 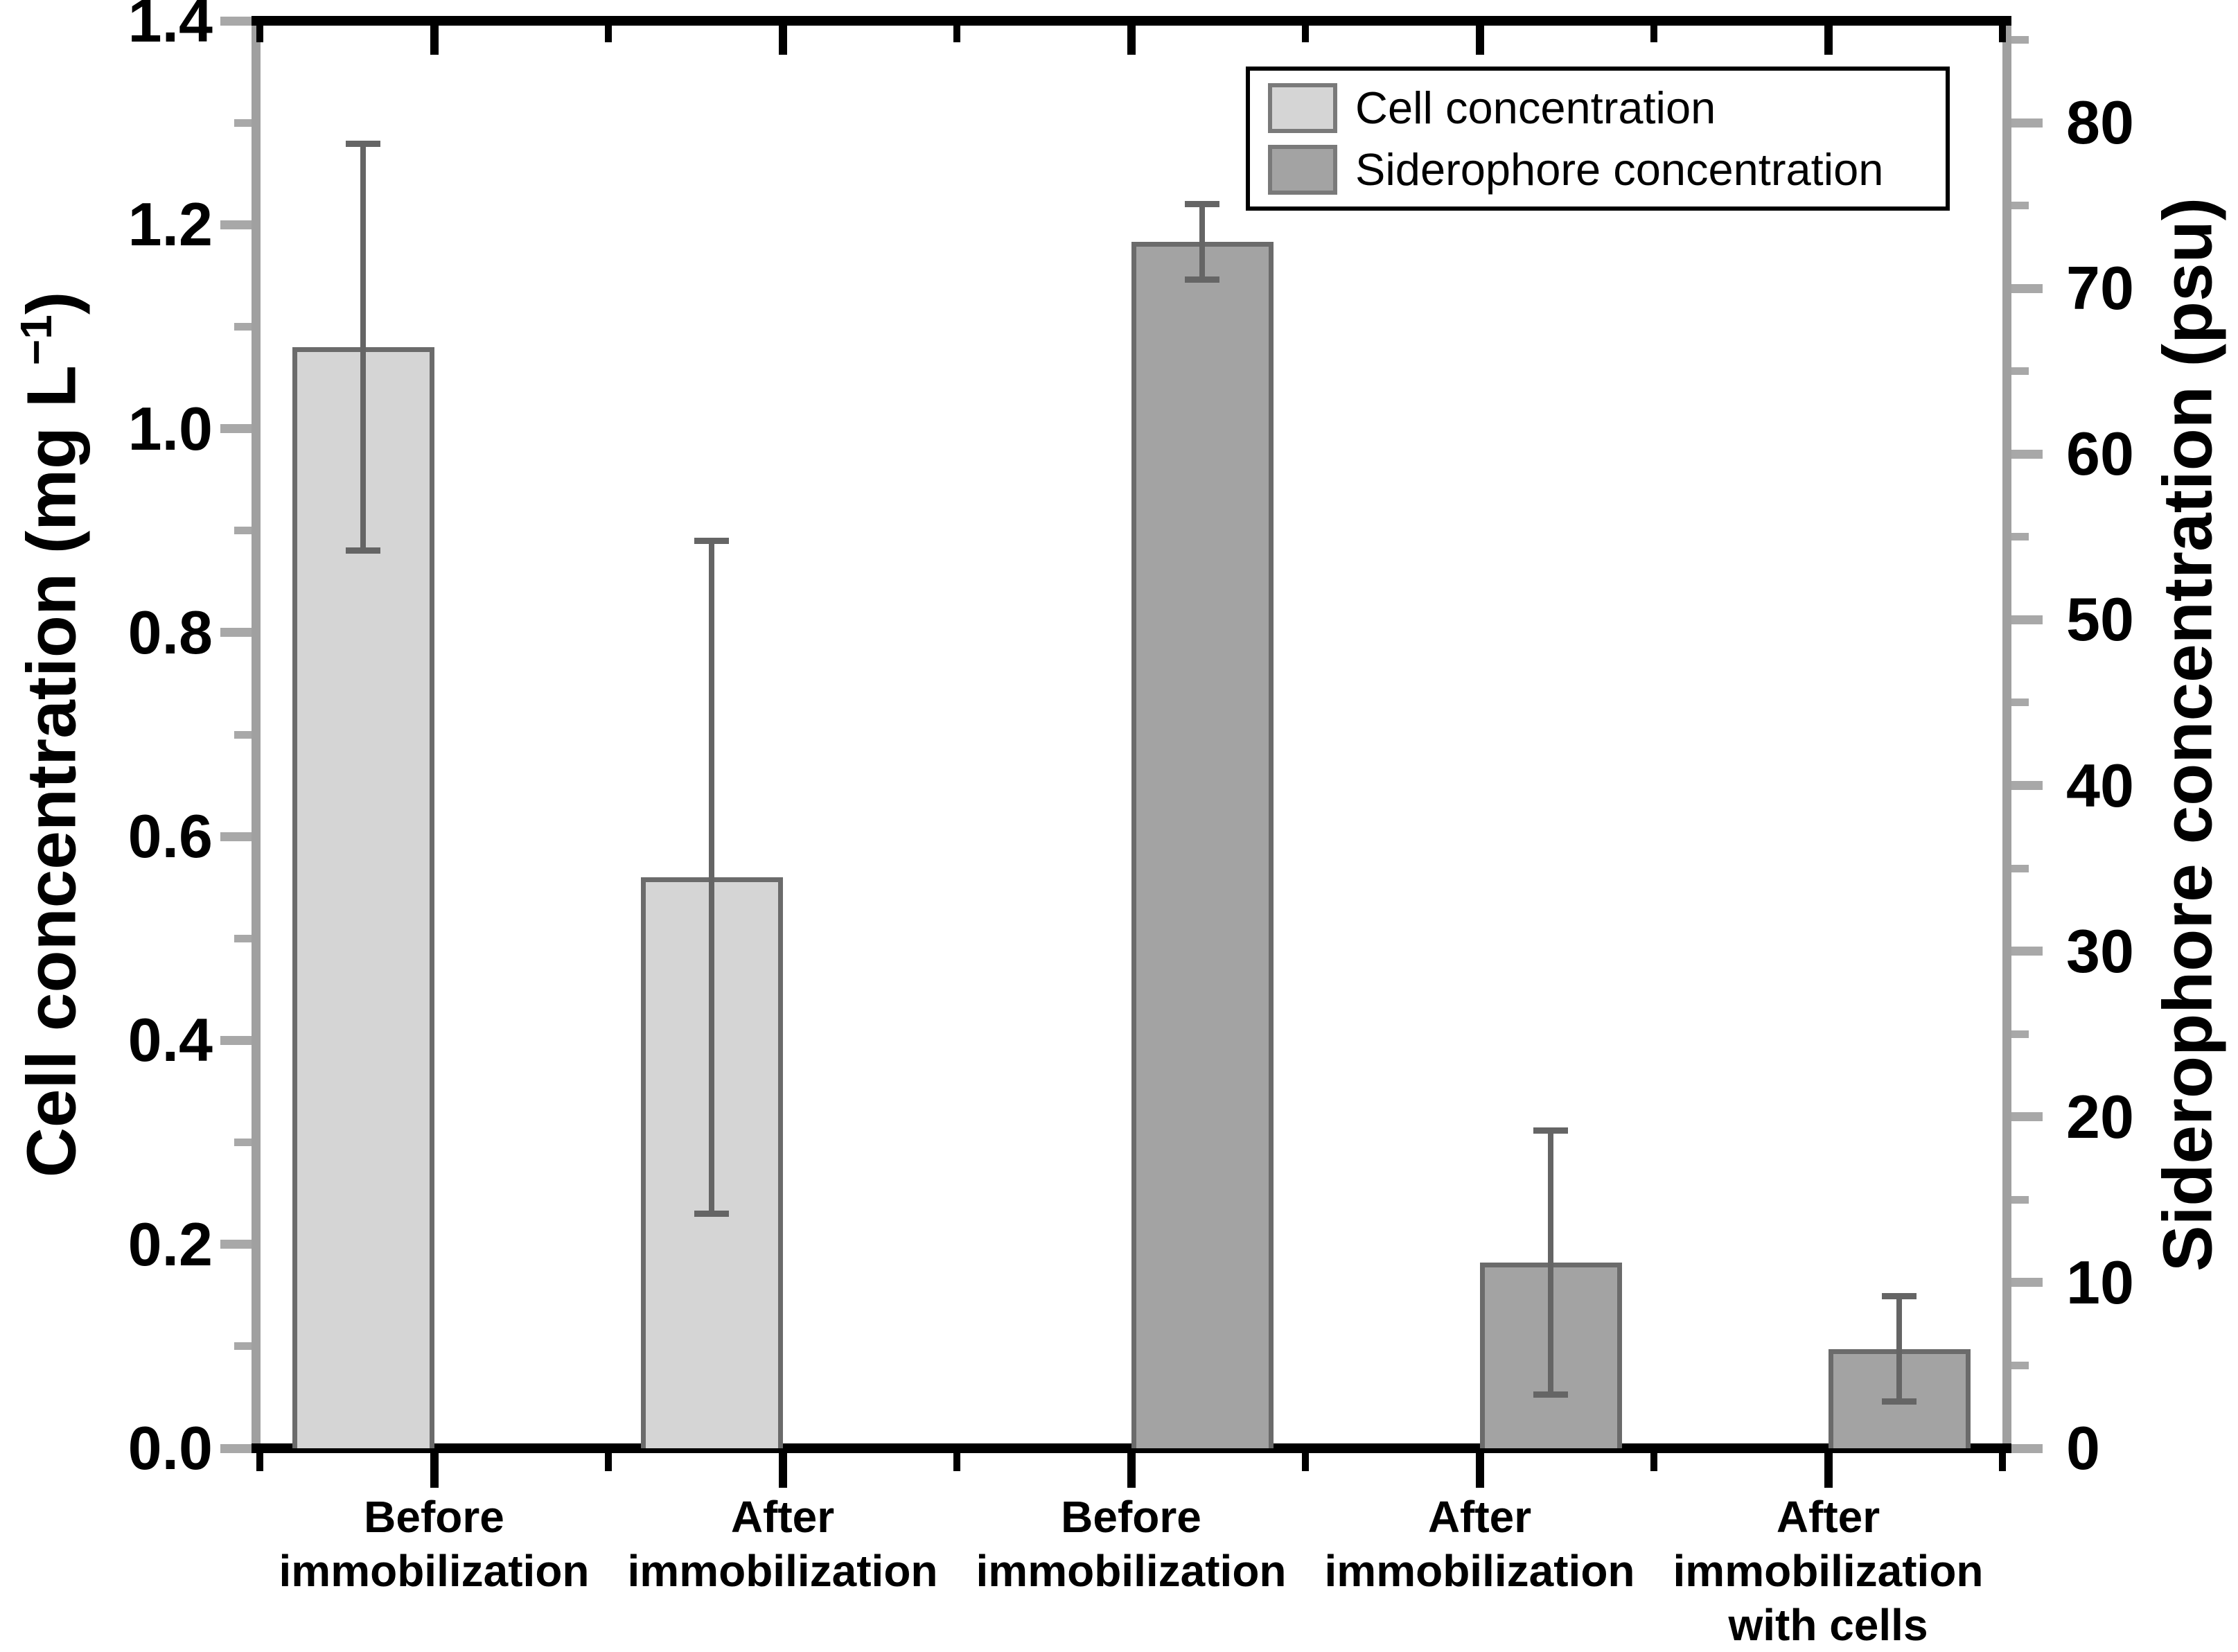 What do you see at coordinates (170, 1448) in the screenshot?
I see `y-left-tick-label: 0.0` at bounding box center [170, 1448].